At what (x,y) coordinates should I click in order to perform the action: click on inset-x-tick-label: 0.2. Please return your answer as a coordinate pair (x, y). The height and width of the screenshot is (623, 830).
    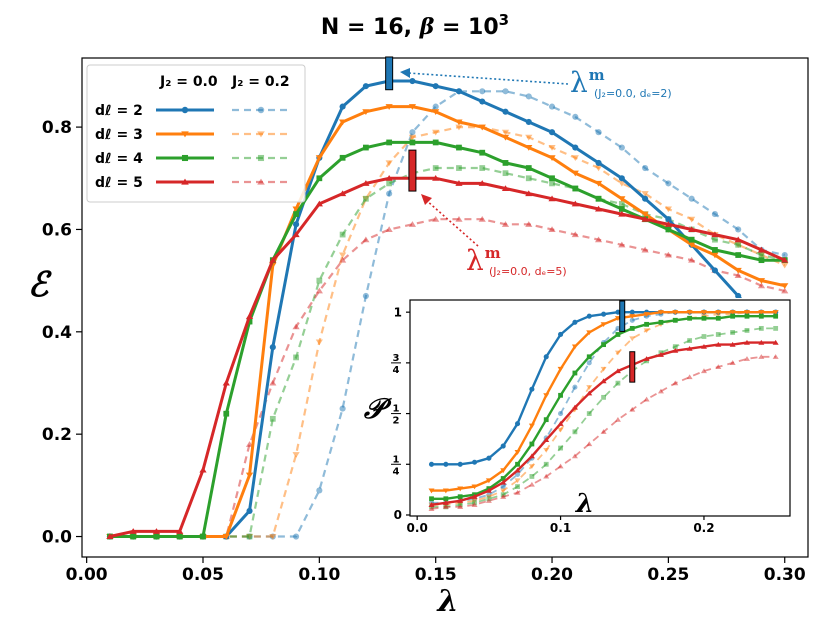
    Looking at the image, I should click on (703, 528).